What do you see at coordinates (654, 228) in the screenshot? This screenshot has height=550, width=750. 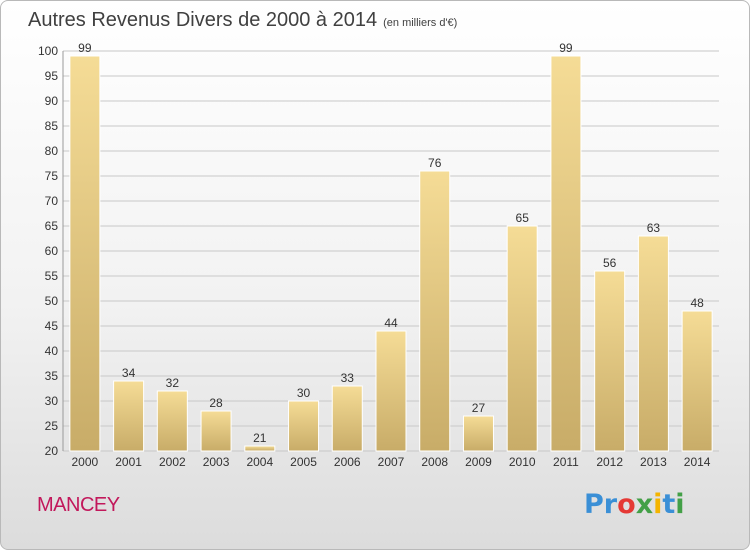 I see `data-label-2013: 63` at bounding box center [654, 228].